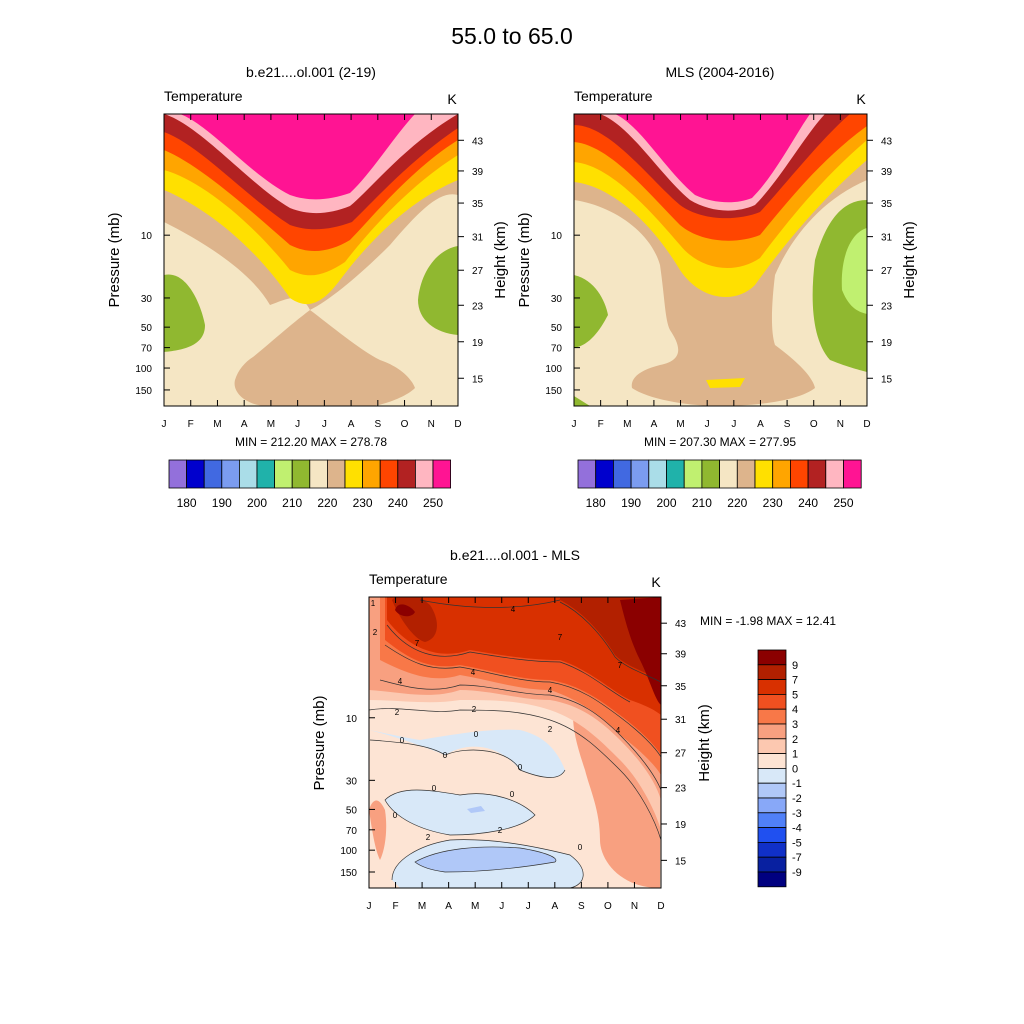  I want to click on mls-y2-tick-label: 15, so click(887, 379).